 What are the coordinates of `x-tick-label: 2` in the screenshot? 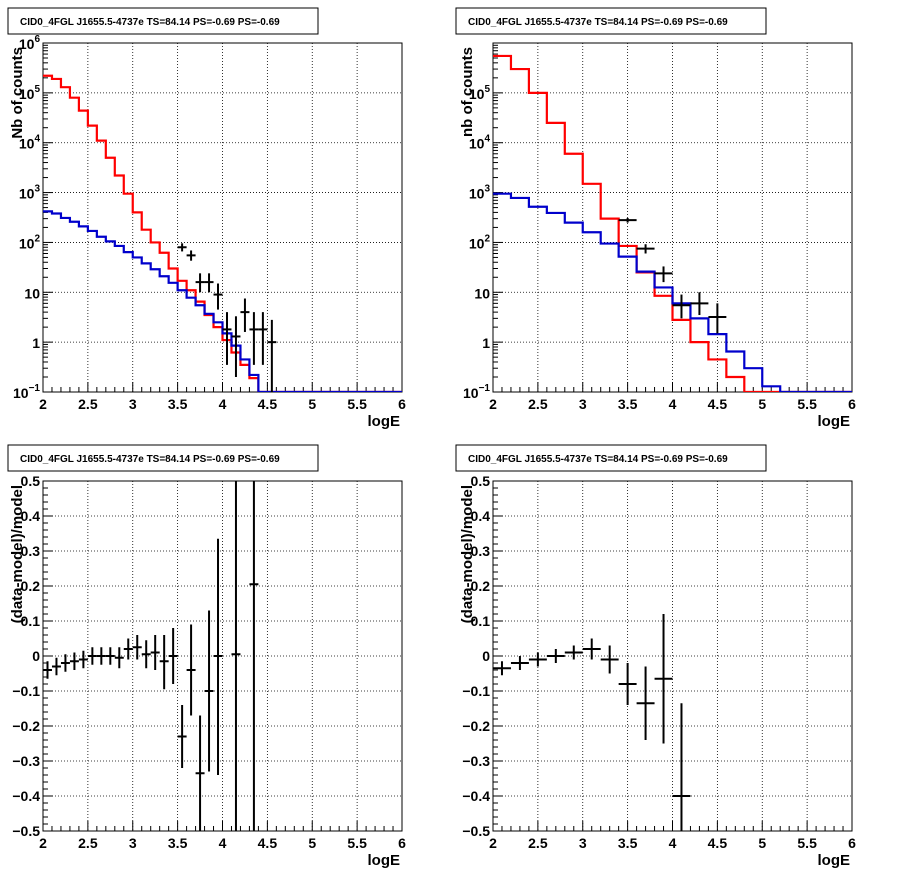 It's located at (493, 404).